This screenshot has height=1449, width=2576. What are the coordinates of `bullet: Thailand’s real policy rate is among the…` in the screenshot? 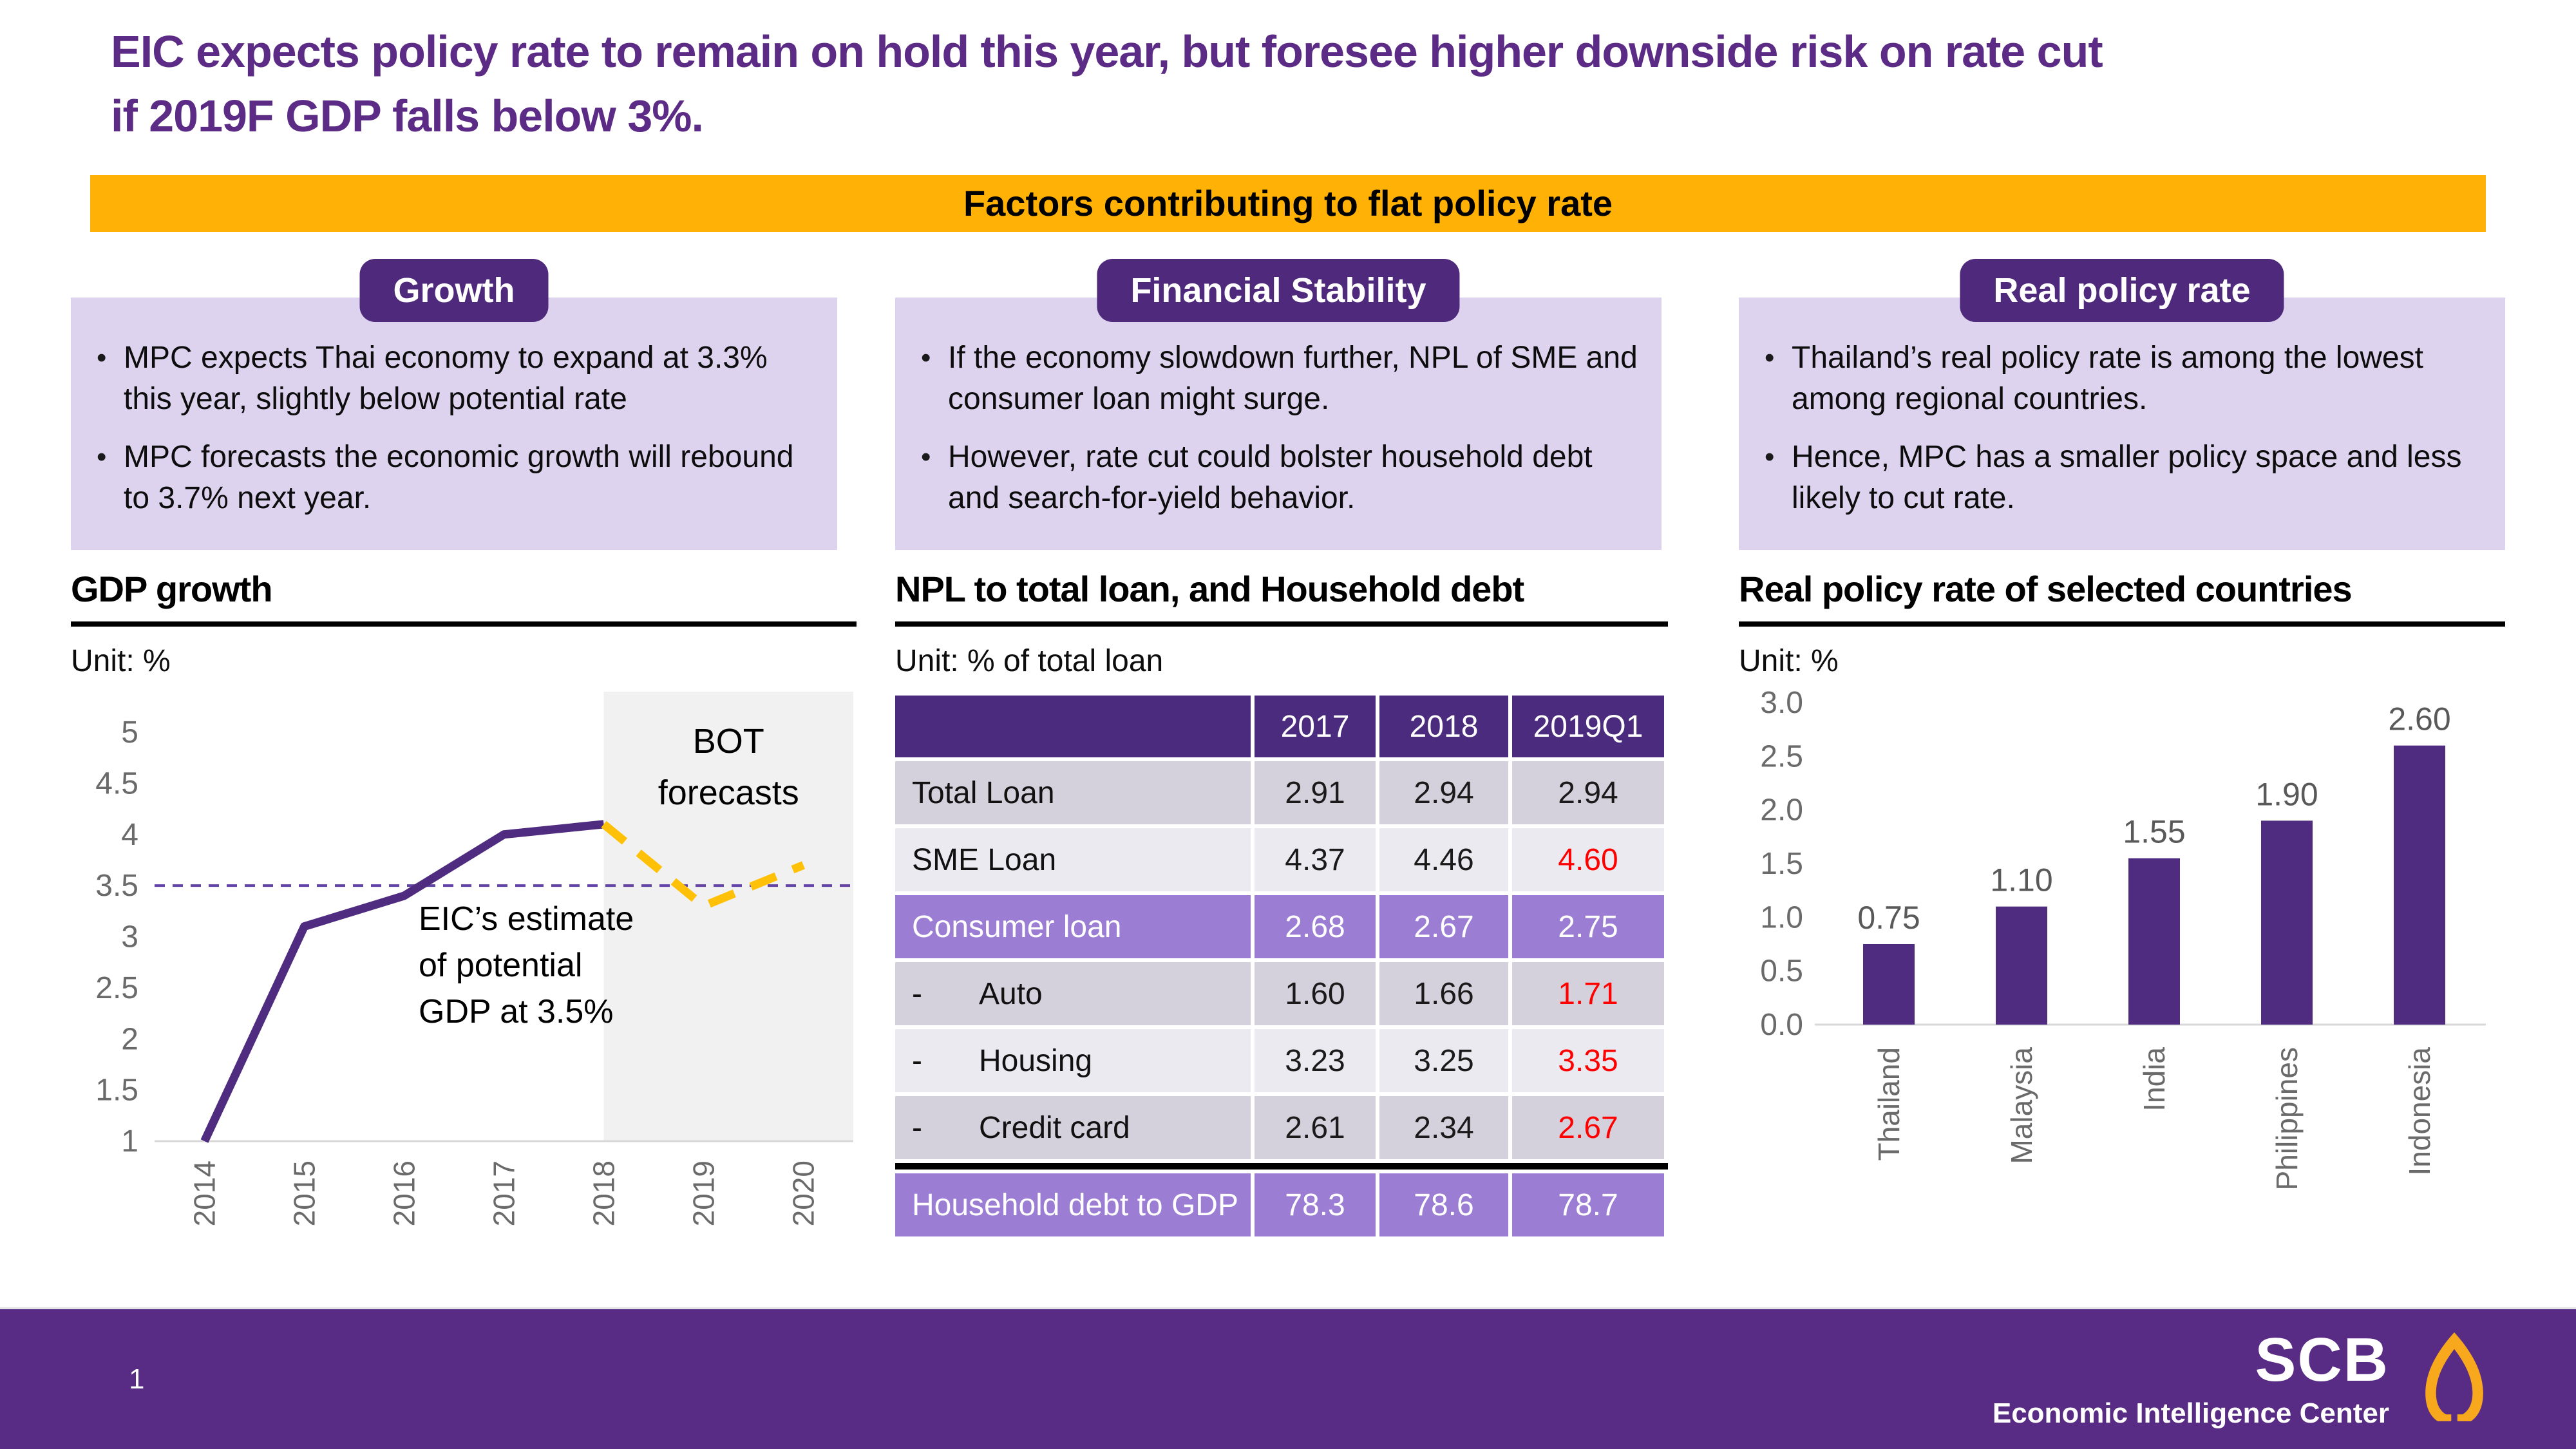 It's located at (2120, 379).